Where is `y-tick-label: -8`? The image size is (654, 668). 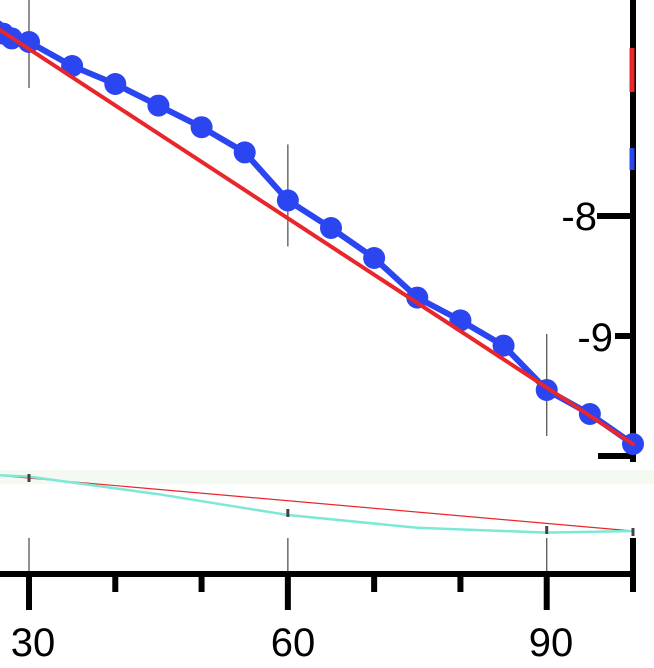 y-tick-label: -8 is located at coordinates (579, 217).